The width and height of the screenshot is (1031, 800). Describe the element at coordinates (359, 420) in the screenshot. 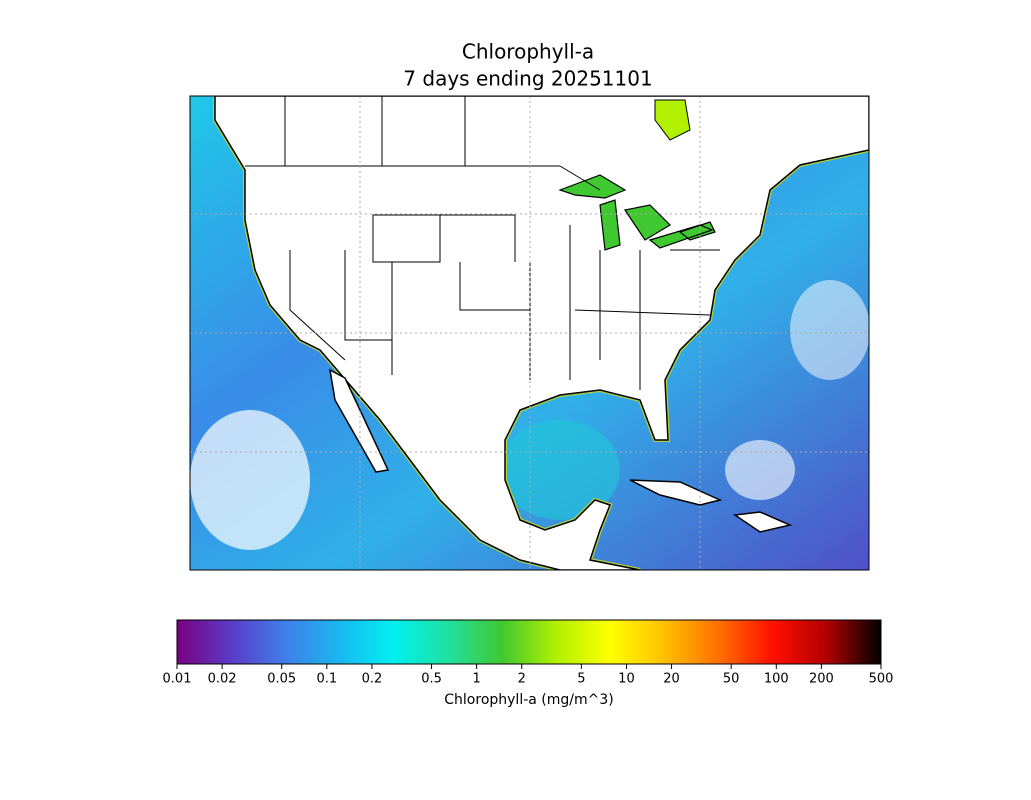

I see `baja` at that location.